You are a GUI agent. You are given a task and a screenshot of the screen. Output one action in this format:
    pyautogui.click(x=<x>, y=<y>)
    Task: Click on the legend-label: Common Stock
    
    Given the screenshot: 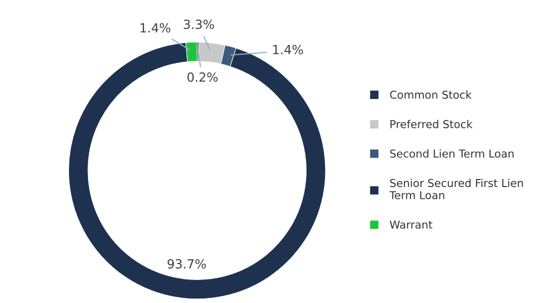 What is the action you would take?
    pyautogui.click(x=431, y=94)
    